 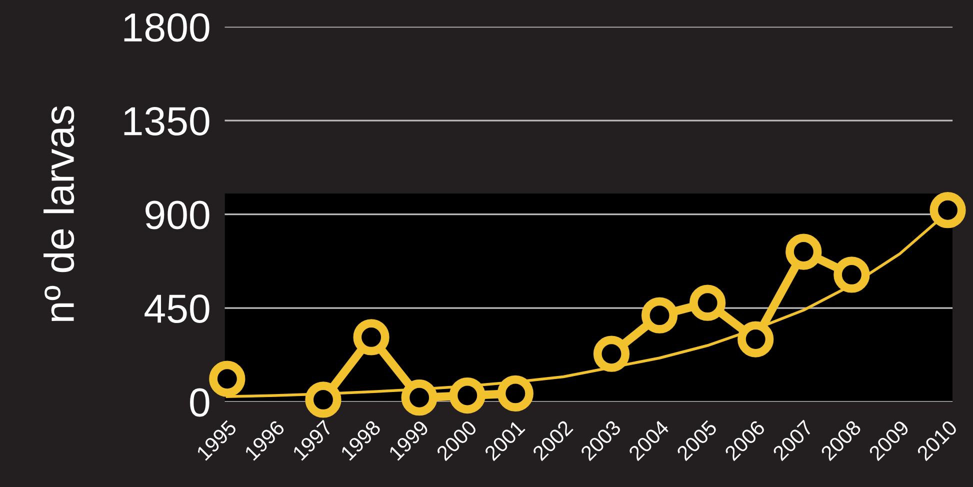 What do you see at coordinates (167, 121) in the screenshot?
I see `y-tick-label: 1350` at bounding box center [167, 121].